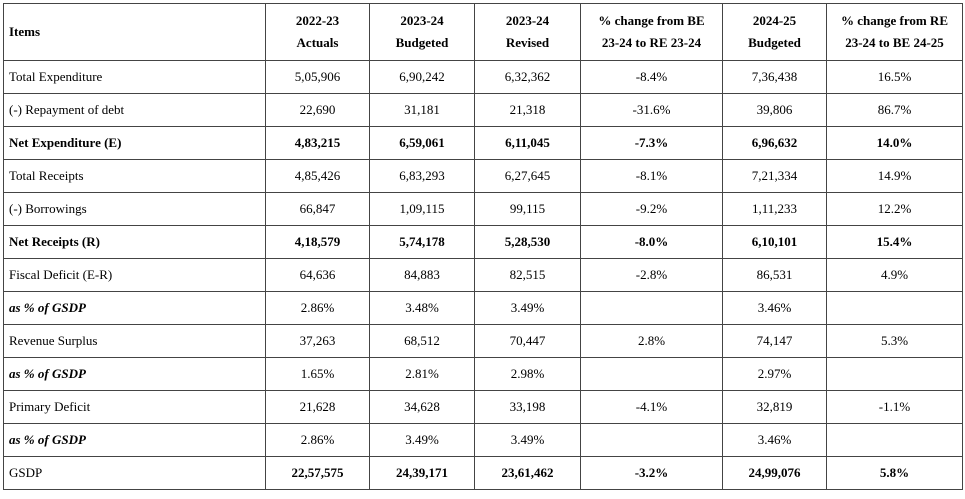 This screenshot has height=499, width=965. Describe the element at coordinates (317, 110) in the screenshot. I see `value-cell: 22,690` at that location.